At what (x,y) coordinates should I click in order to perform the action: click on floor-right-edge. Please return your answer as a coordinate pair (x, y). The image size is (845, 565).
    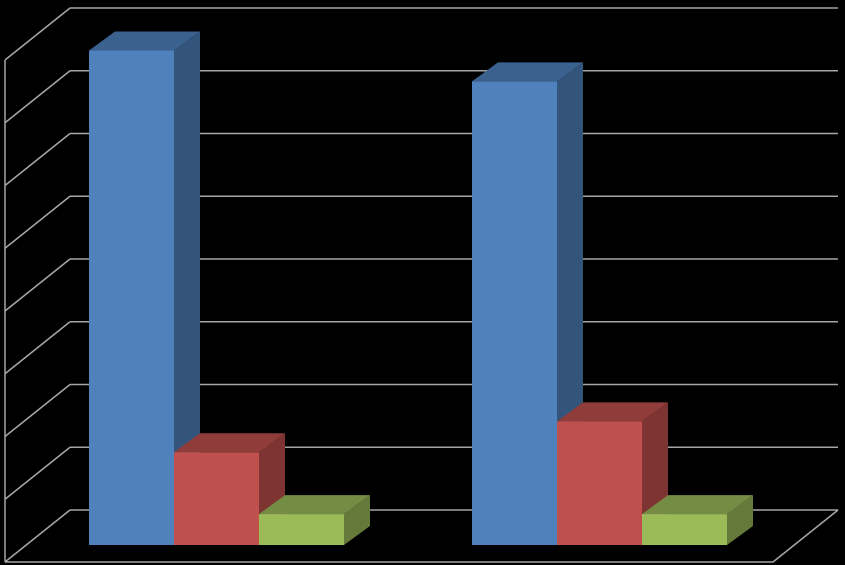
    Looking at the image, I should click on (805, 536).